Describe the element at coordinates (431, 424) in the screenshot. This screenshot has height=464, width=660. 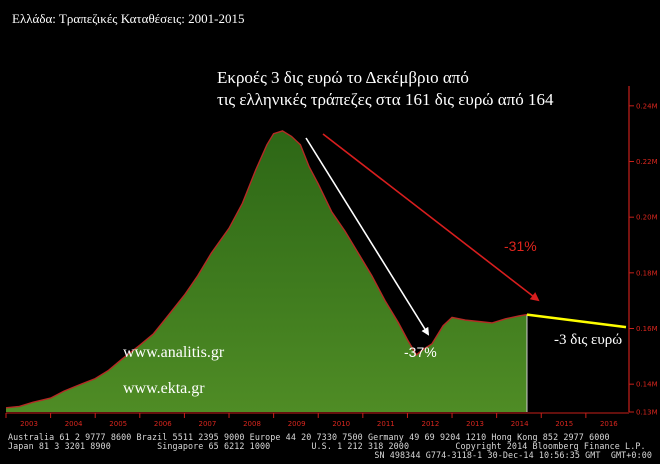
I see `x-tick-label: 2012` at that location.